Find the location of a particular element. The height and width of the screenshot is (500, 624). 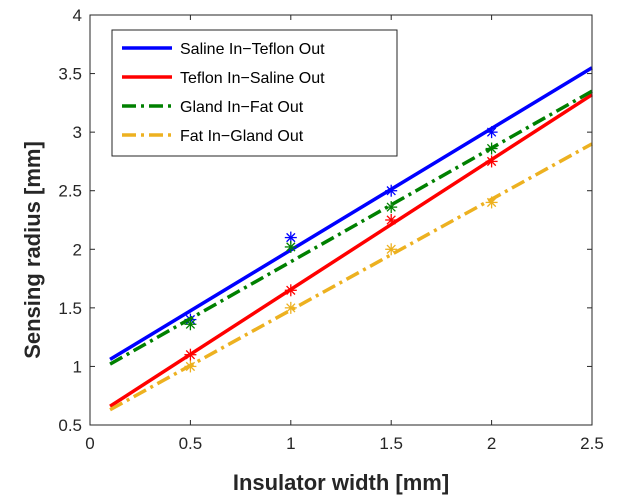

legend-label-3: Fat In−Gland Out is located at coordinates (242, 136).